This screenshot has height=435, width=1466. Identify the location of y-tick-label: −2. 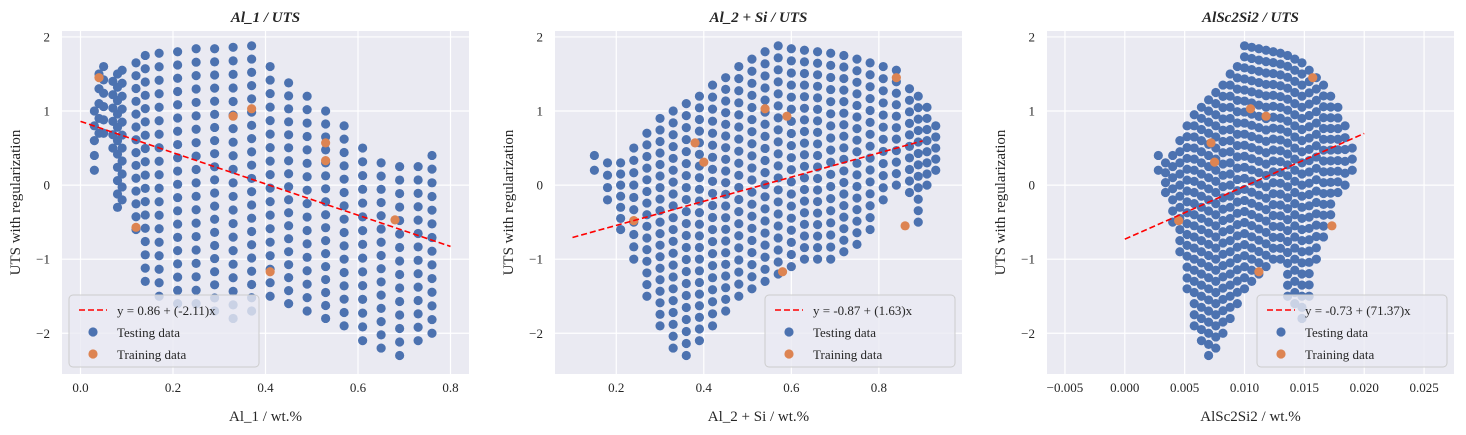
(43, 333).